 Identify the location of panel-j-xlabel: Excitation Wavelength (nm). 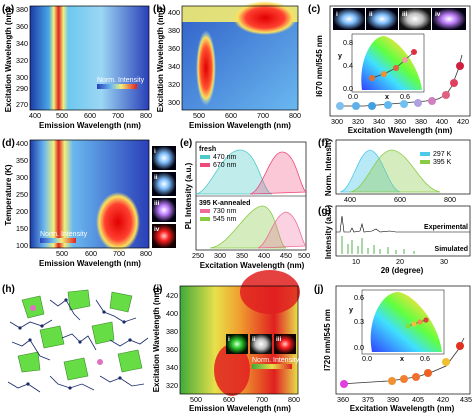
(402, 408).